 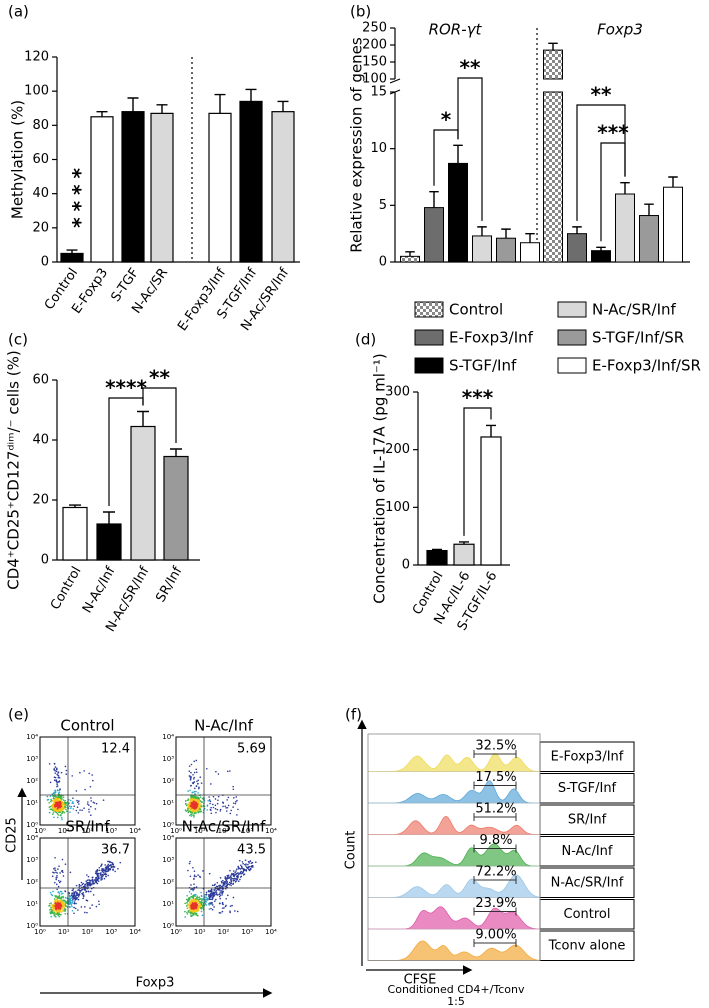 What do you see at coordinates (36, 91) in the screenshot?
I see `y-tick-label: 100` at bounding box center [36, 91].